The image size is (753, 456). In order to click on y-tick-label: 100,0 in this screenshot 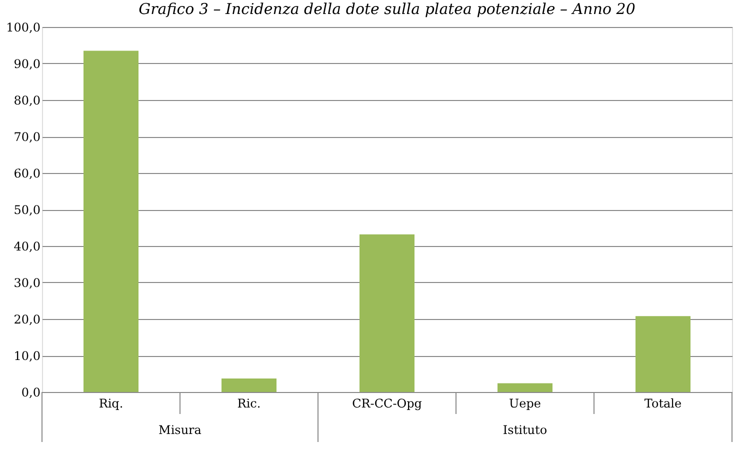, I will do `click(23, 27)`.